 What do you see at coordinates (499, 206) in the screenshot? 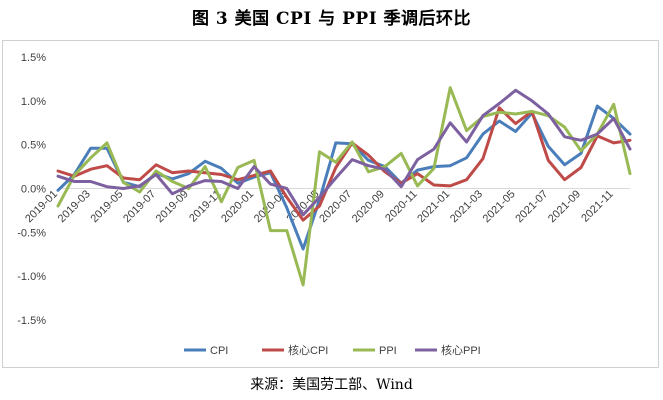
I see `x-tick-label: 2021-05` at bounding box center [499, 206].